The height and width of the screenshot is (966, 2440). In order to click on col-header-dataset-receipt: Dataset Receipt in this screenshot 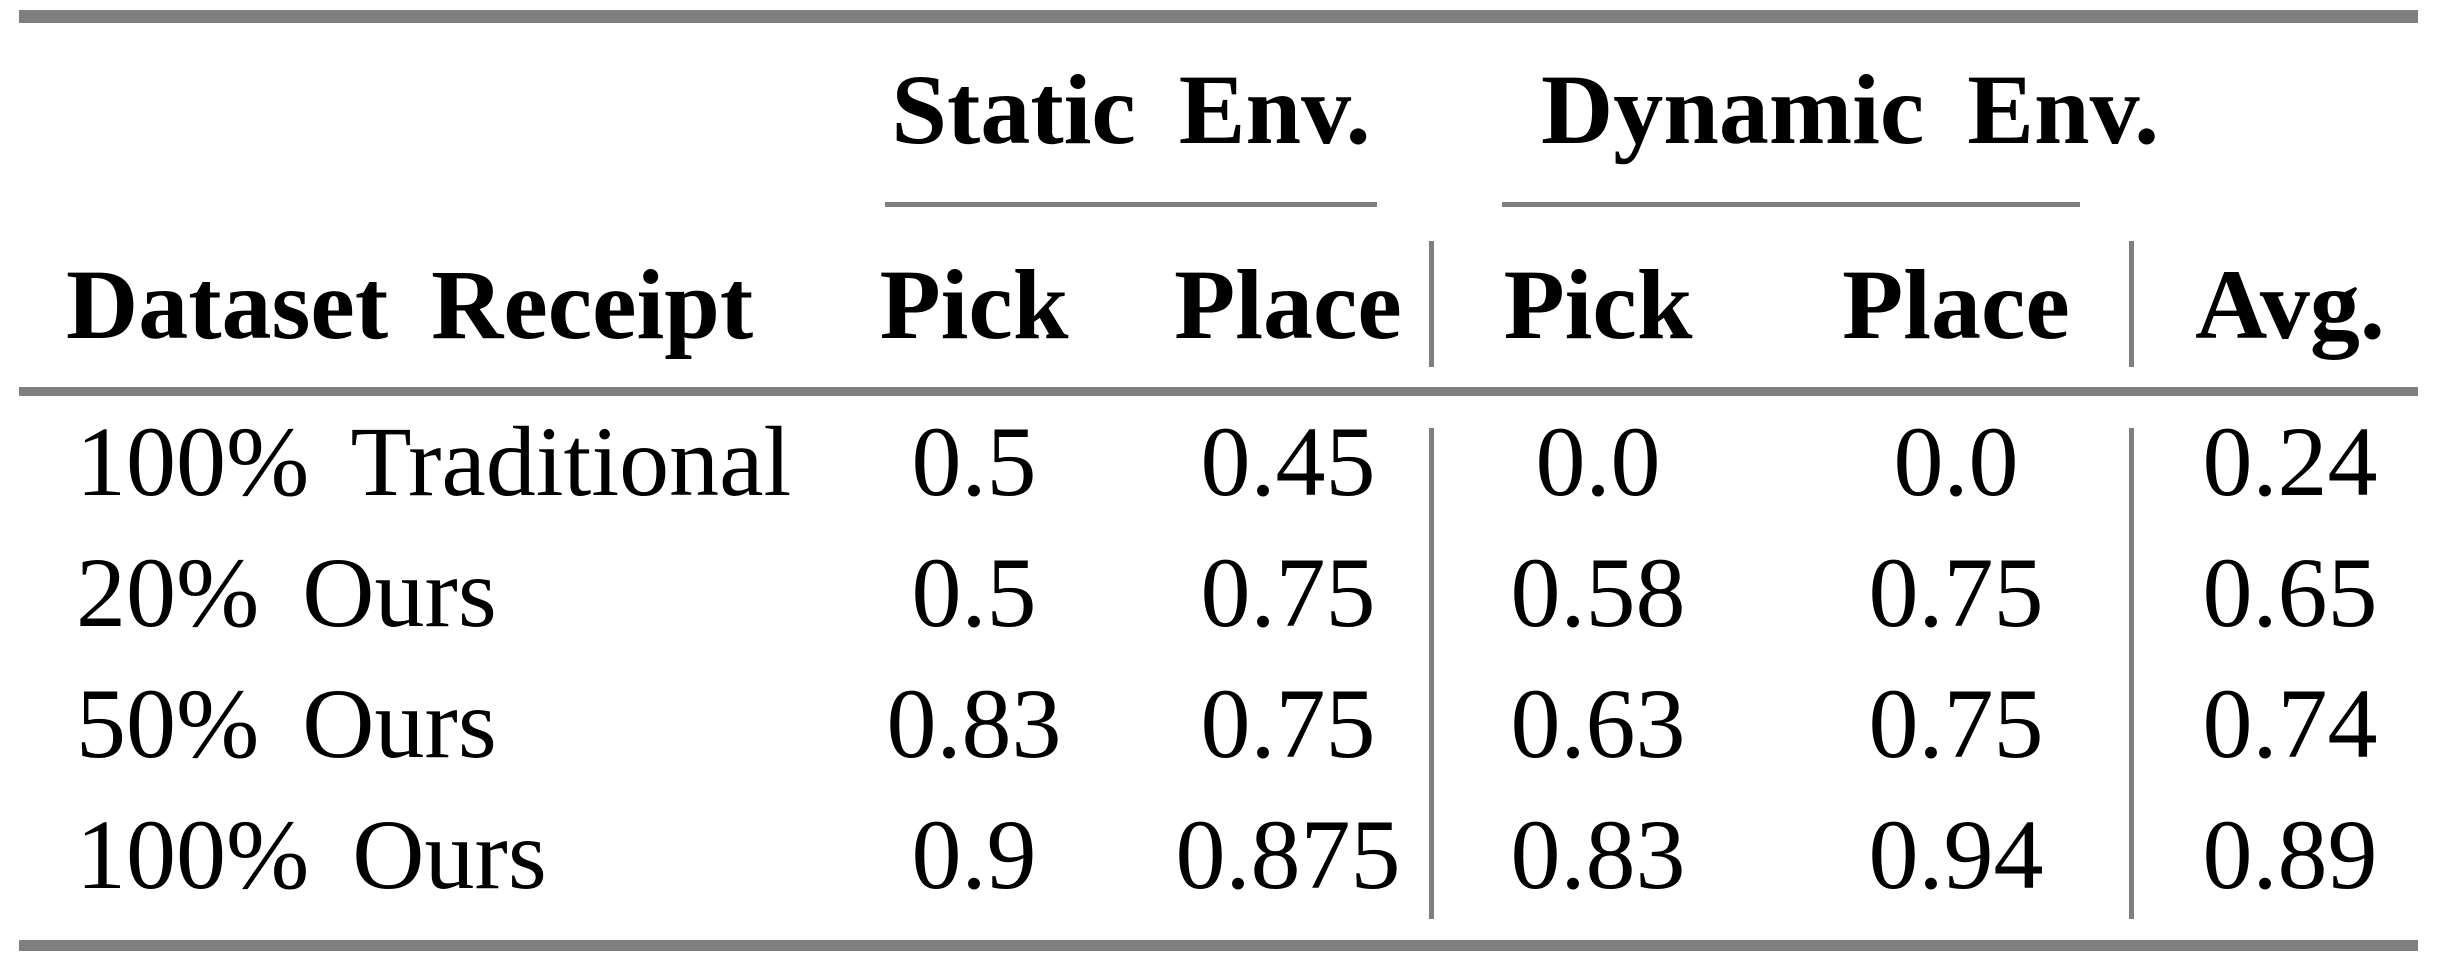, I will do `click(410, 304)`.